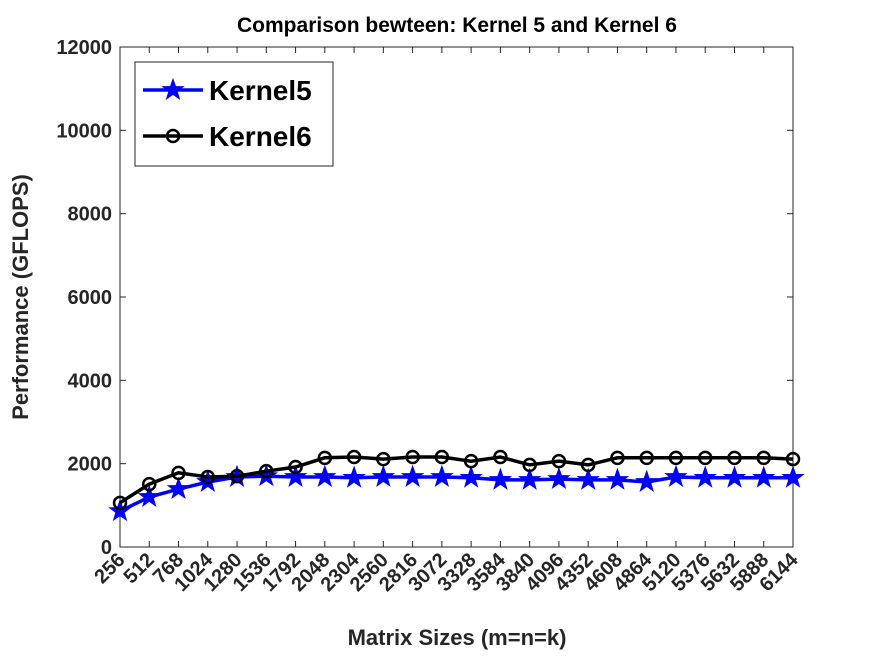 This screenshot has width=875, height=656. I want to click on y-tick-label: 6000, so click(90, 298).